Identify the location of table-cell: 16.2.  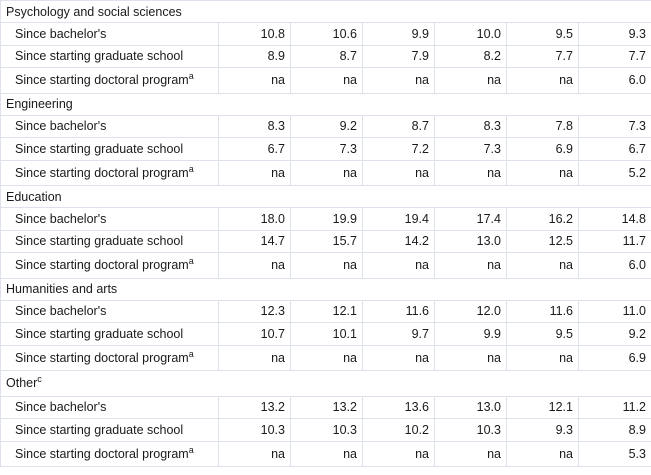
(542, 219).